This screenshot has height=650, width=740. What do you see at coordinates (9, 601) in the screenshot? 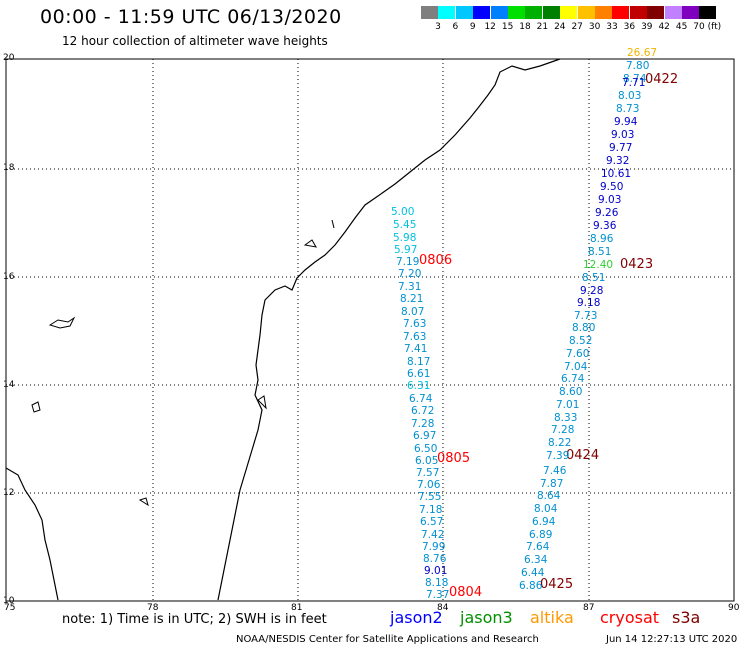
I see `latitude-label: 10` at bounding box center [9, 601].